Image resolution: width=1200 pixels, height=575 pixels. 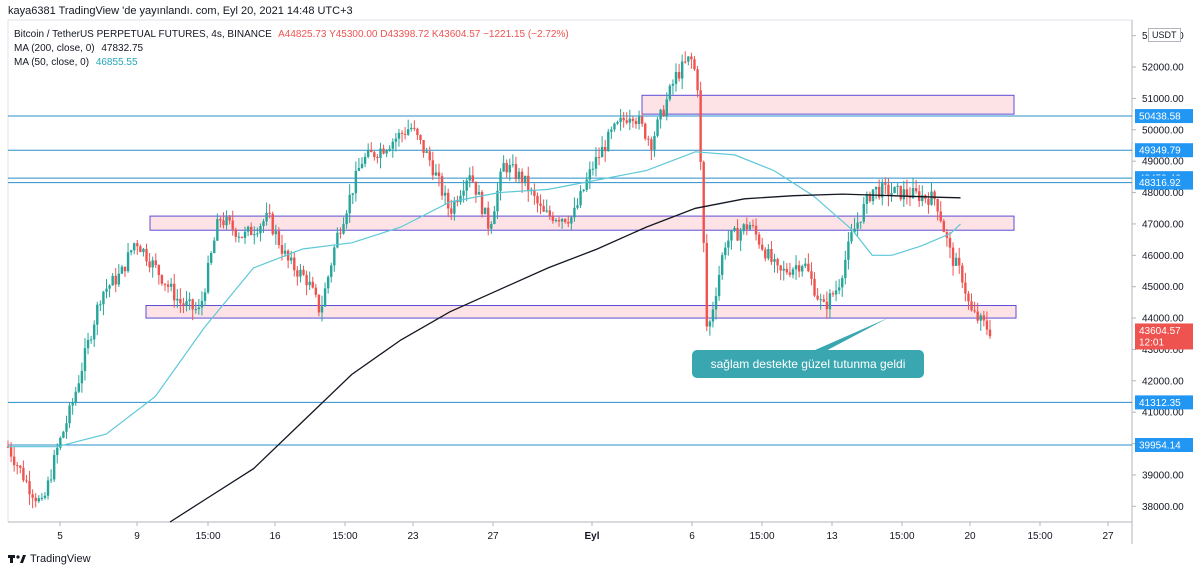 What do you see at coordinates (1163, 162) in the screenshot?
I see `y-tick-label: 49000.00` at bounding box center [1163, 162].